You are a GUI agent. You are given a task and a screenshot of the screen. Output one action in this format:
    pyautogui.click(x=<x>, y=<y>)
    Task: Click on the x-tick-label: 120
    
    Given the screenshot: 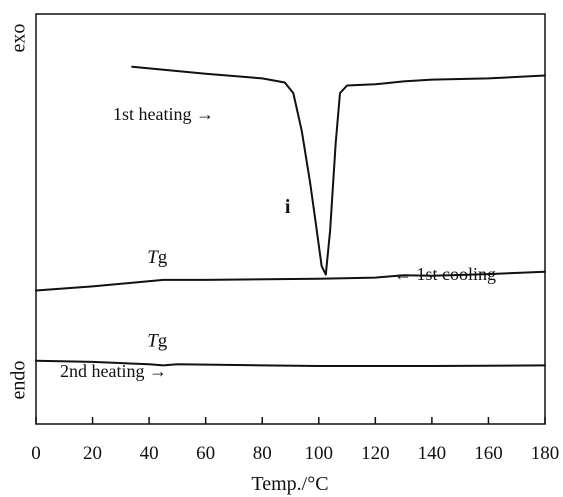 What is the action you would take?
    pyautogui.click(x=375, y=453)
    